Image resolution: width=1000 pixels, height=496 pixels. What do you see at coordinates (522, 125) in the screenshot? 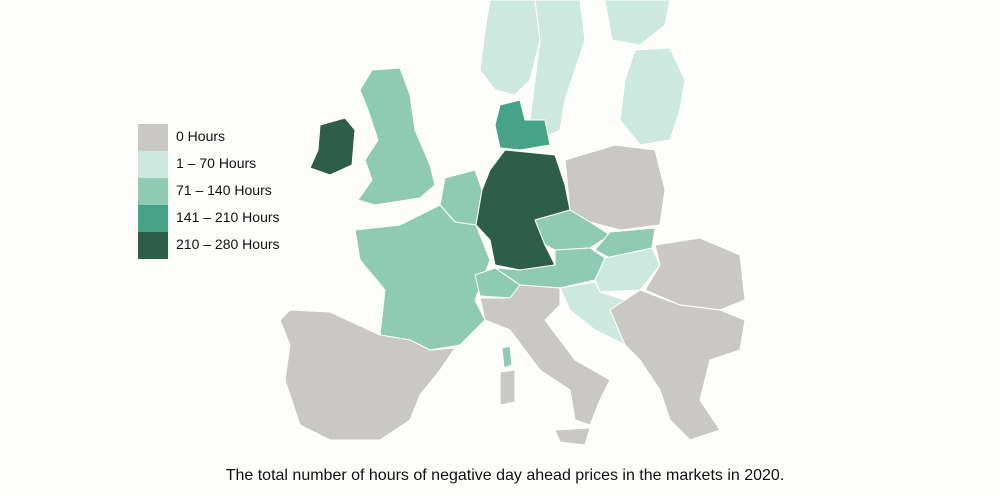
I see `denmark` at bounding box center [522, 125].